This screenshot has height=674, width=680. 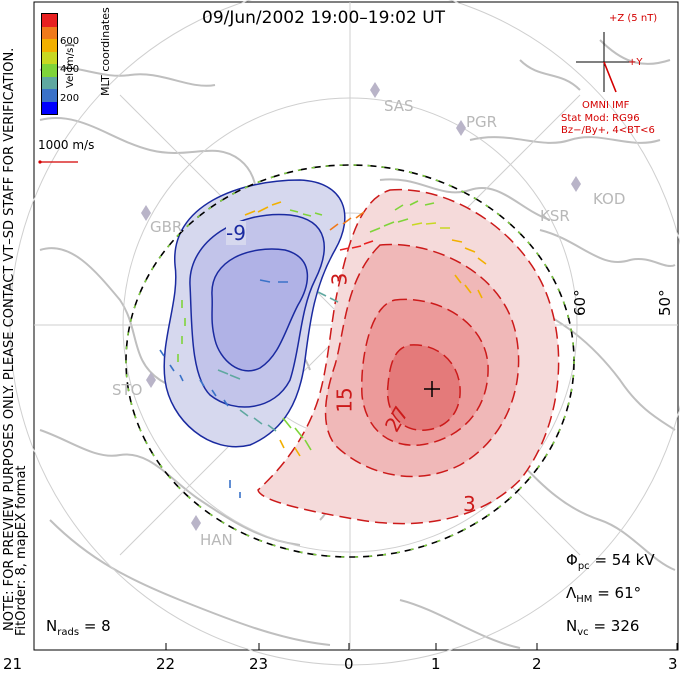 What do you see at coordinates (216, 540) in the screenshot?
I see `station-label-han: HAN` at bounding box center [216, 540].